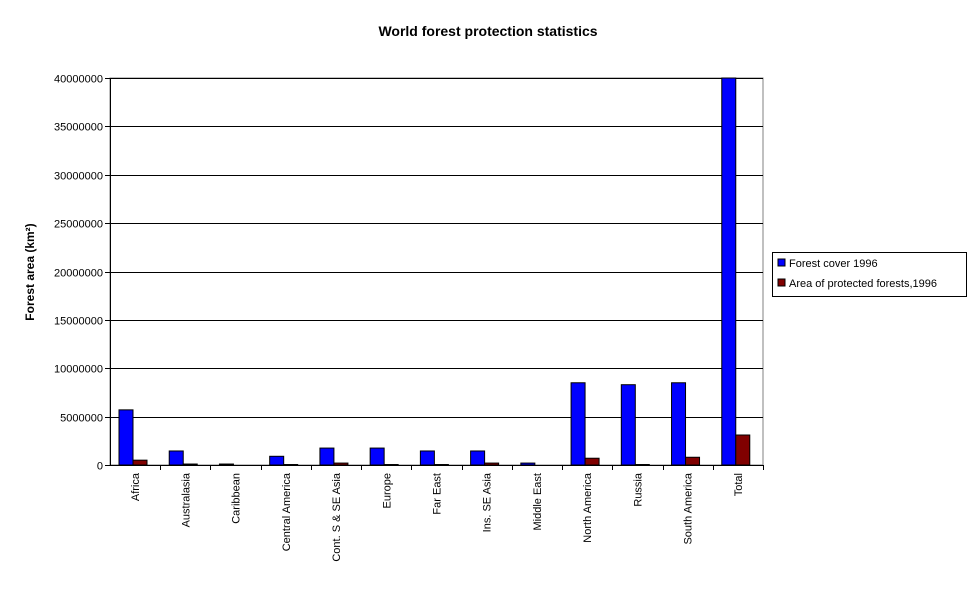 The width and height of the screenshot is (977, 601). What do you see at coordinates (237, 498) in the screenshot?
I see `x-tick-label: Caribbean` at bounding box center [237, 498].